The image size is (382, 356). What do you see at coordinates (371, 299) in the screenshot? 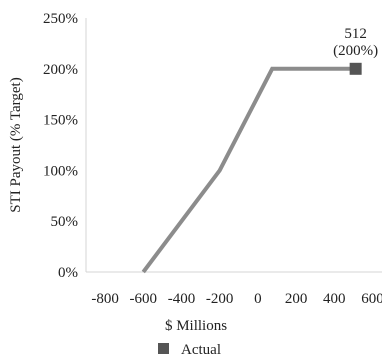
I see `x-tick-label: 600` at bounding box center [371, 299].